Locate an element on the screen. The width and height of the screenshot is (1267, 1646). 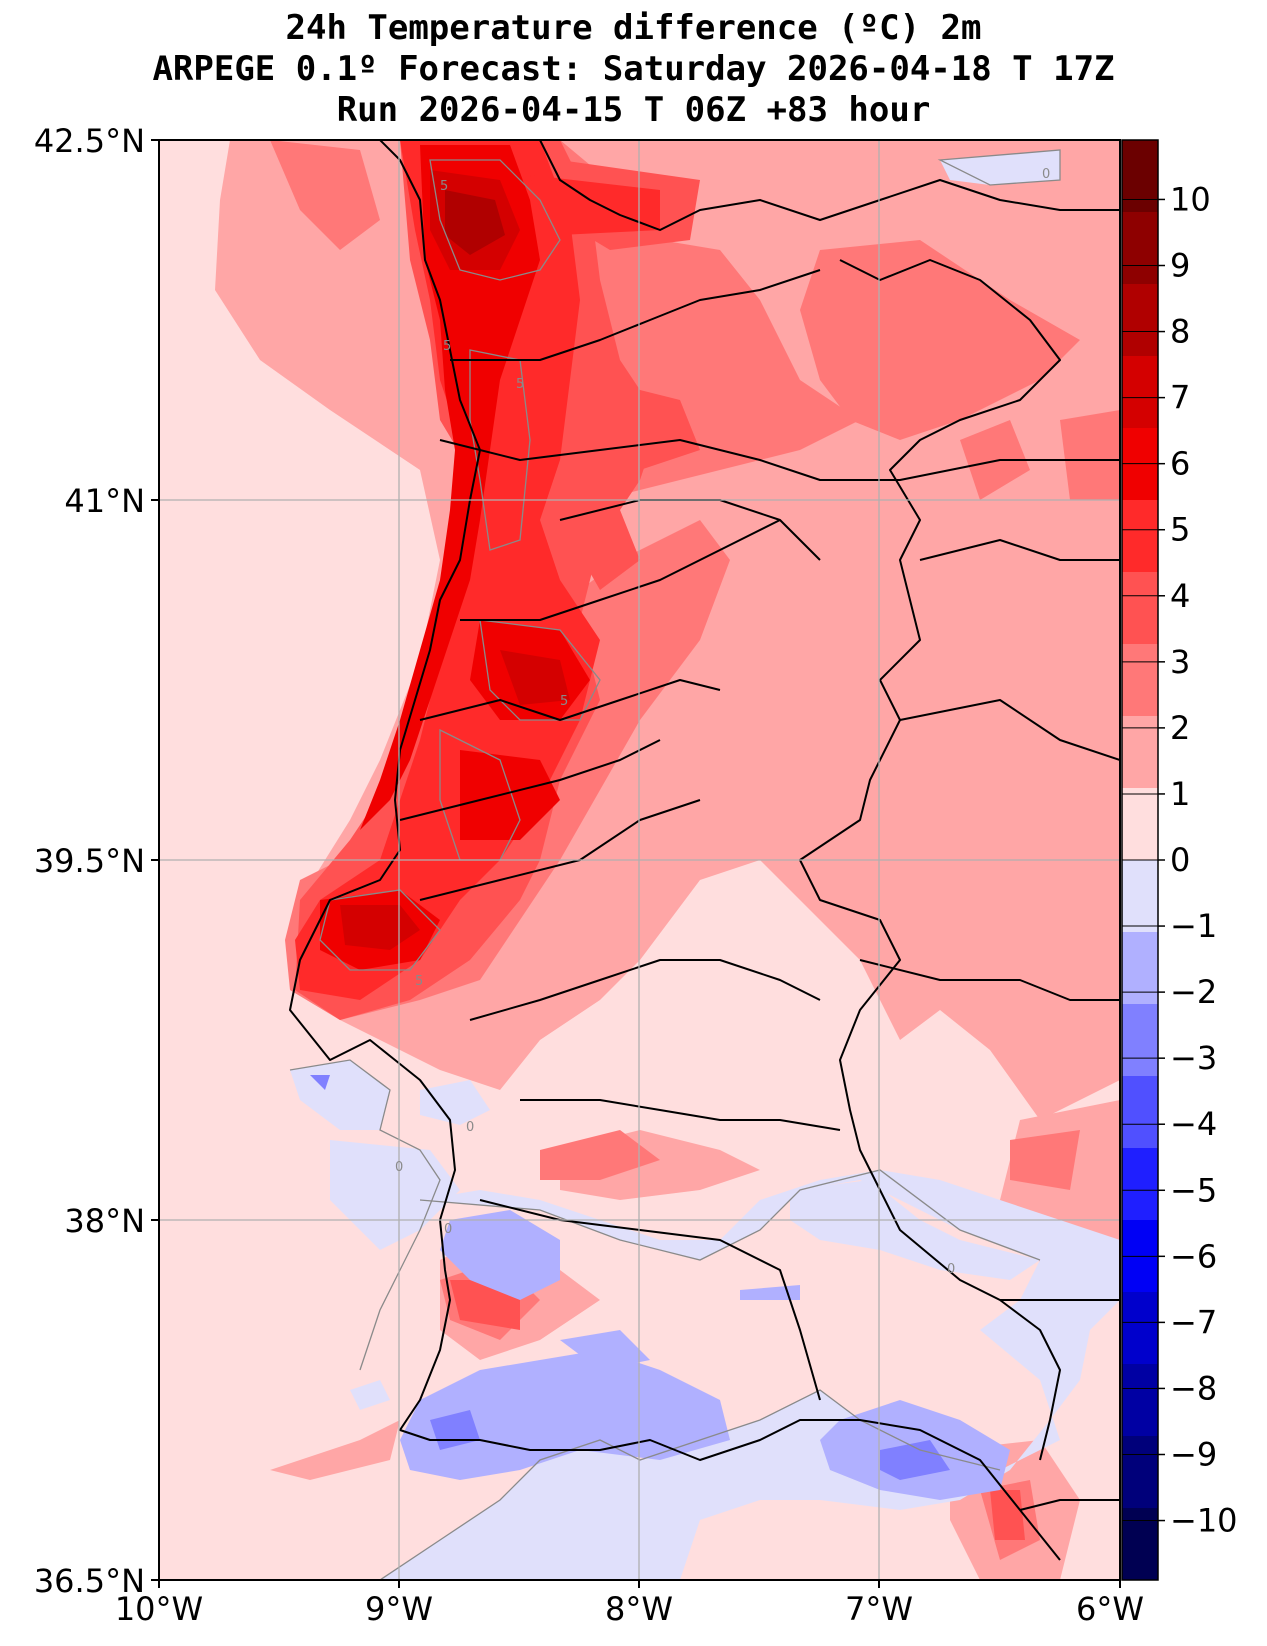
colorbar-tick-label: −7 is located at coordinates (1193, 1322).